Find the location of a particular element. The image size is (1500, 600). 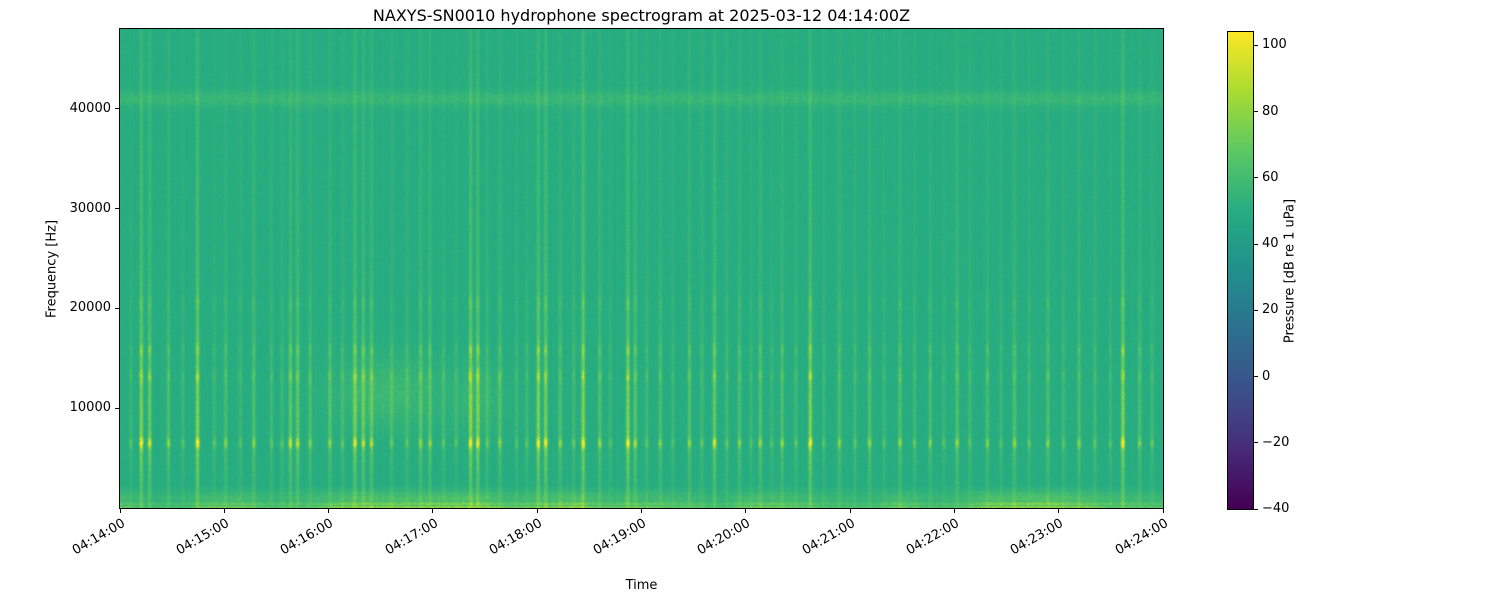

colorbar-tick-label: 80 is located at coordinates (1270, 111).